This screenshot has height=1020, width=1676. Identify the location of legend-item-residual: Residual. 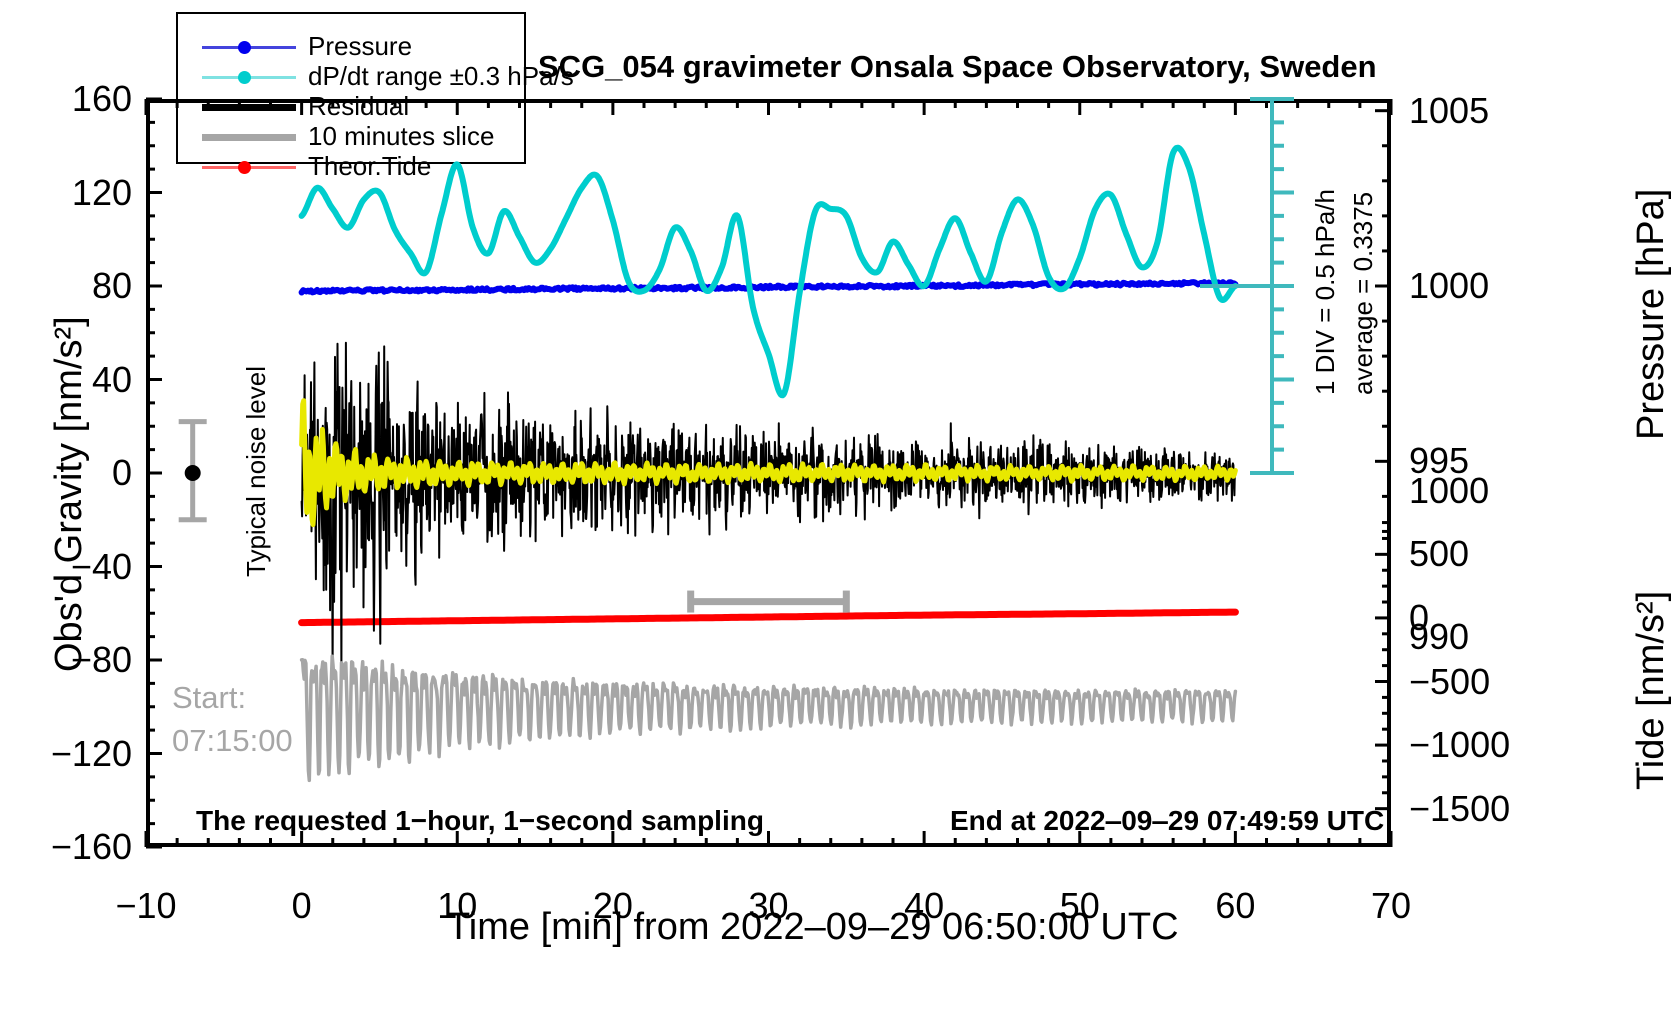
(351, 106).